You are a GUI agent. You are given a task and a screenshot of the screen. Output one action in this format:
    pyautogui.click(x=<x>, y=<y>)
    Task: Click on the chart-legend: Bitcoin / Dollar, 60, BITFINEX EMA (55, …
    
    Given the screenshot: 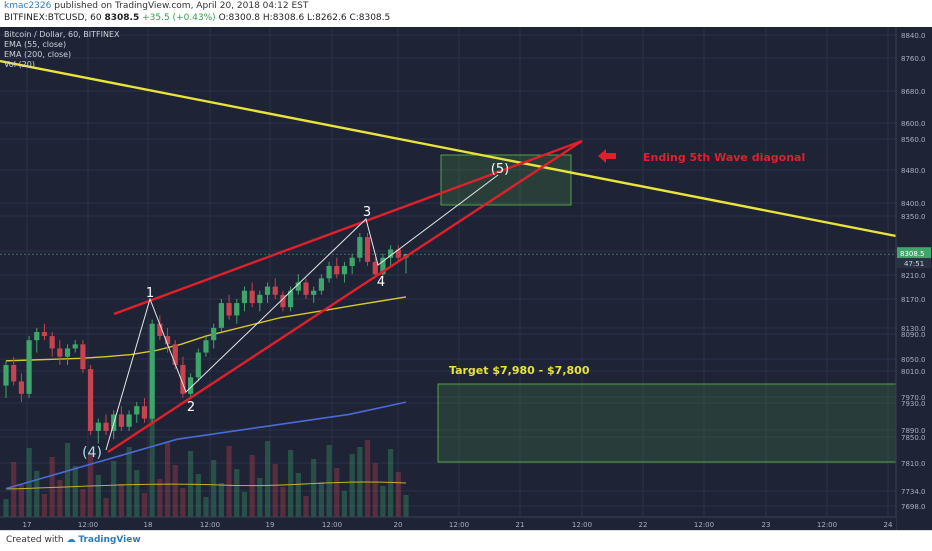 What is the action you would take?
    pyautogui.click(x=61, y=50)
    